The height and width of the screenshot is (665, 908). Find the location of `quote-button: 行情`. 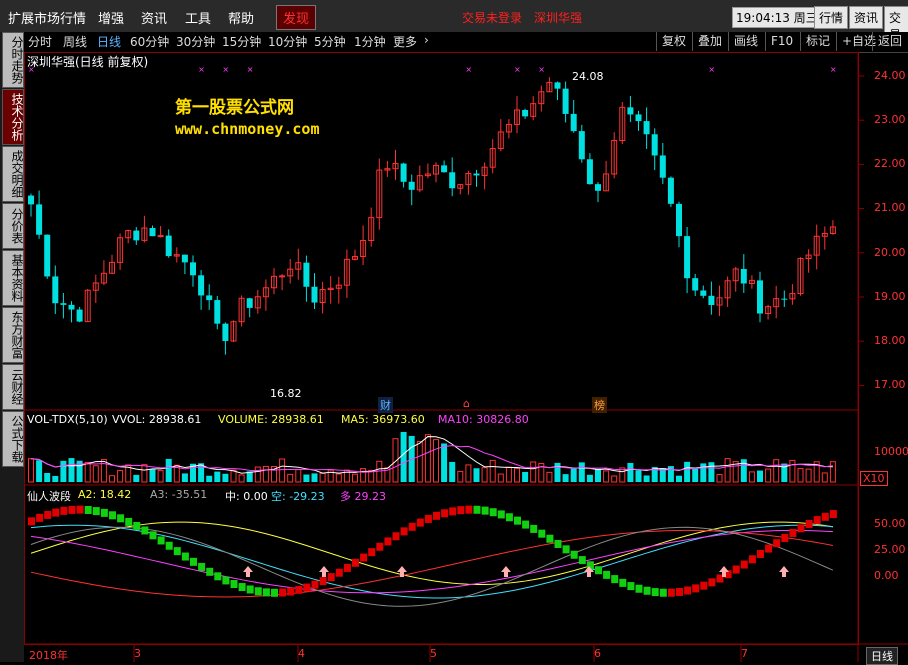

quote-button: 行情 is located at coordinates (831, 17).